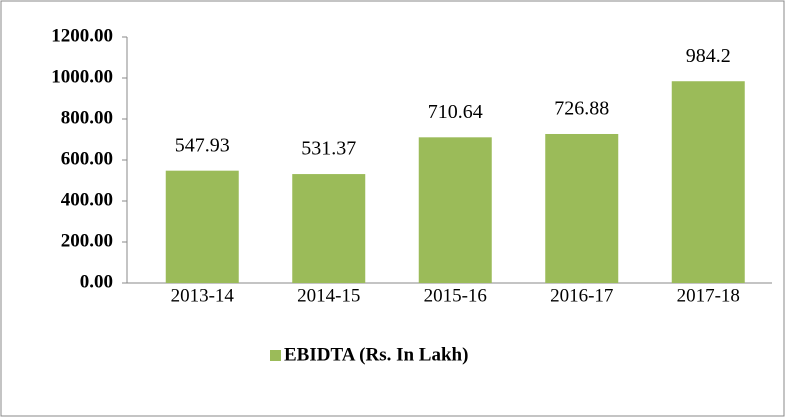 This screenshot has width=785, height=417. What do you see at coordinates (455, 112) in the screenshot?
I see `data-label: 710.64` at bounding box center [455, 112].